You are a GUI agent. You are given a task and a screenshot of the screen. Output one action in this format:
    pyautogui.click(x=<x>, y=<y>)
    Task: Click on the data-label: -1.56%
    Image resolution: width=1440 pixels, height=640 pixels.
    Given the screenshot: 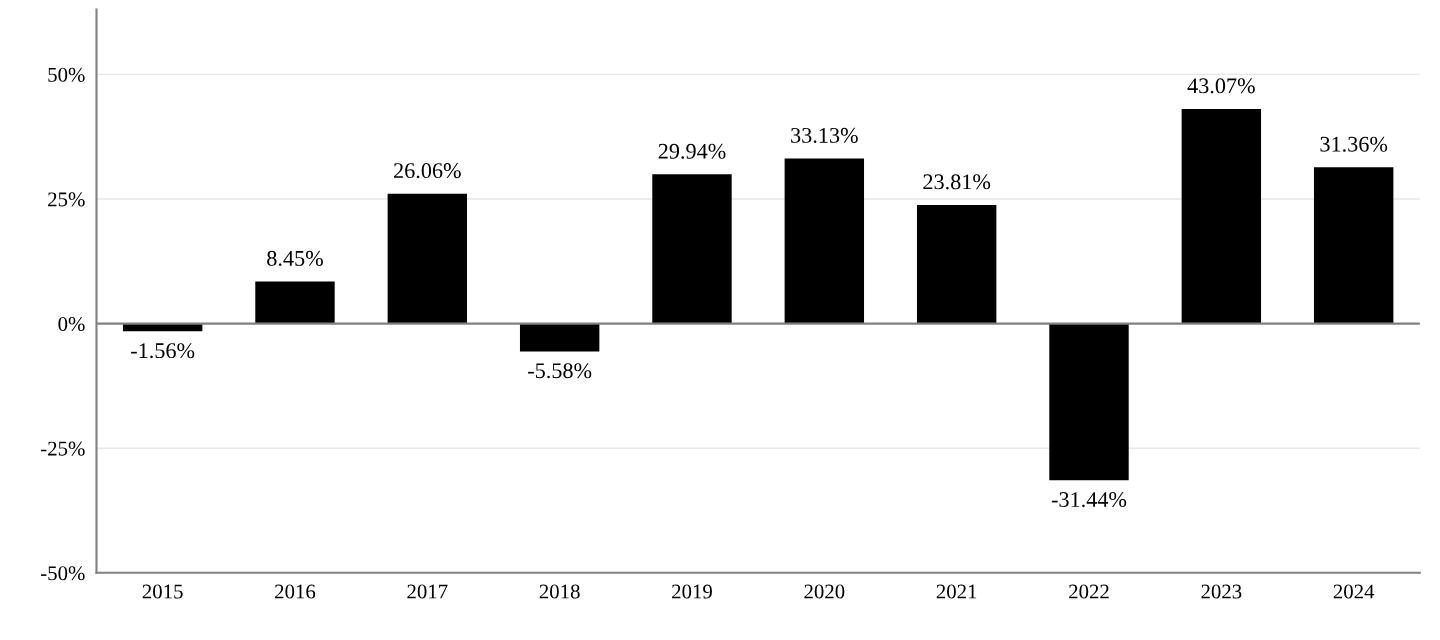 What is the action you would take?
    pyautogui.click(x=163, y=351)
    